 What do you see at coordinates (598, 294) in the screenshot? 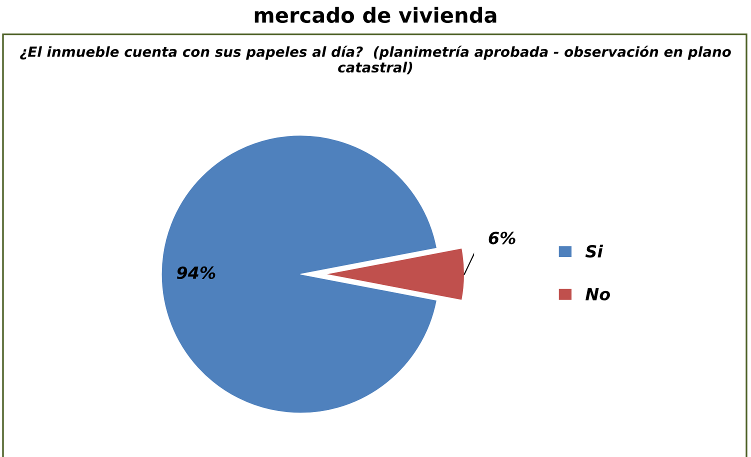
I see `legend-label: No` at bounding box center [598, 294].